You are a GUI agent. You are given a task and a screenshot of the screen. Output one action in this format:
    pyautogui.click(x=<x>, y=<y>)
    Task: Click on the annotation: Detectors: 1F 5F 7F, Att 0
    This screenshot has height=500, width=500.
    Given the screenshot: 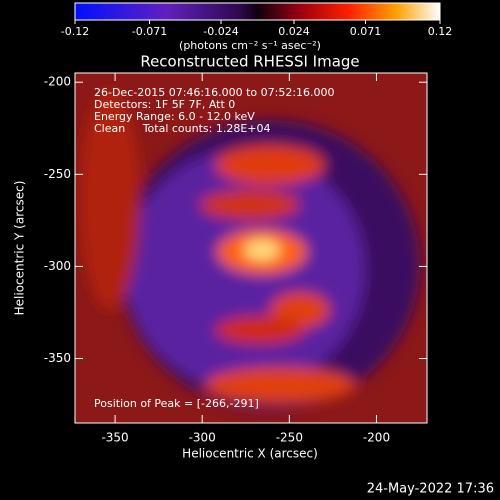 What is the action you would take?
    pyautogui.click(x=164, y=104)
    